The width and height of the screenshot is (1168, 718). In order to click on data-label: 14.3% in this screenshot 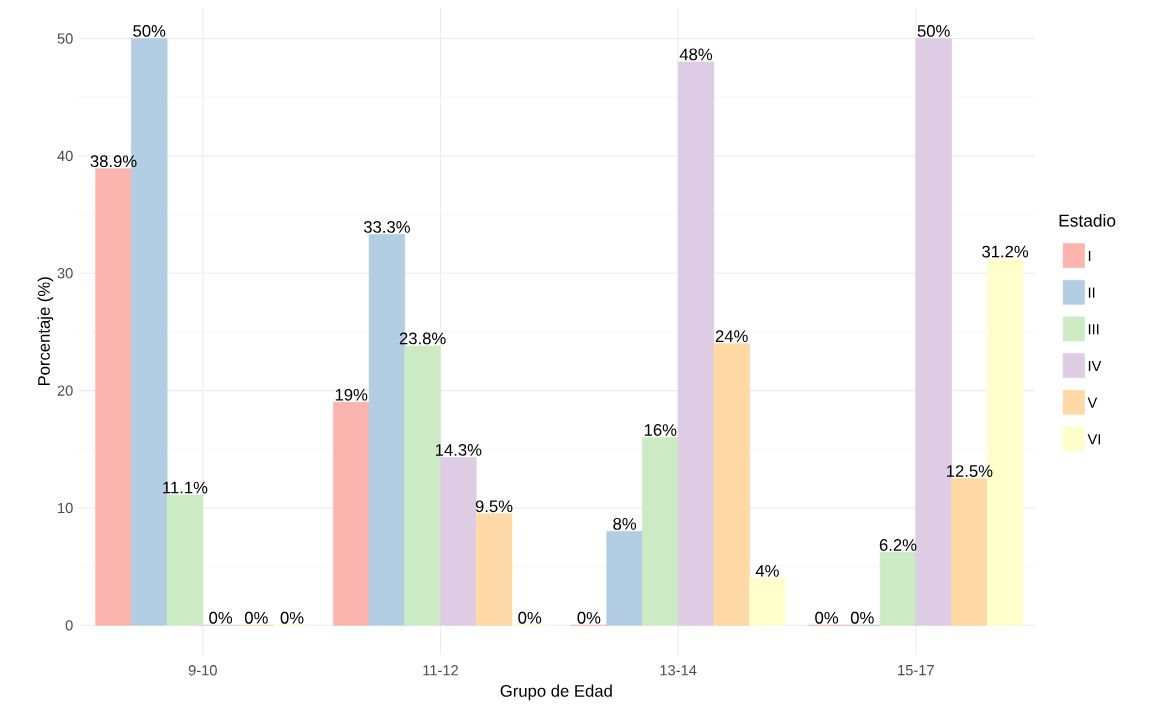, I will do `click(458, 450)`.